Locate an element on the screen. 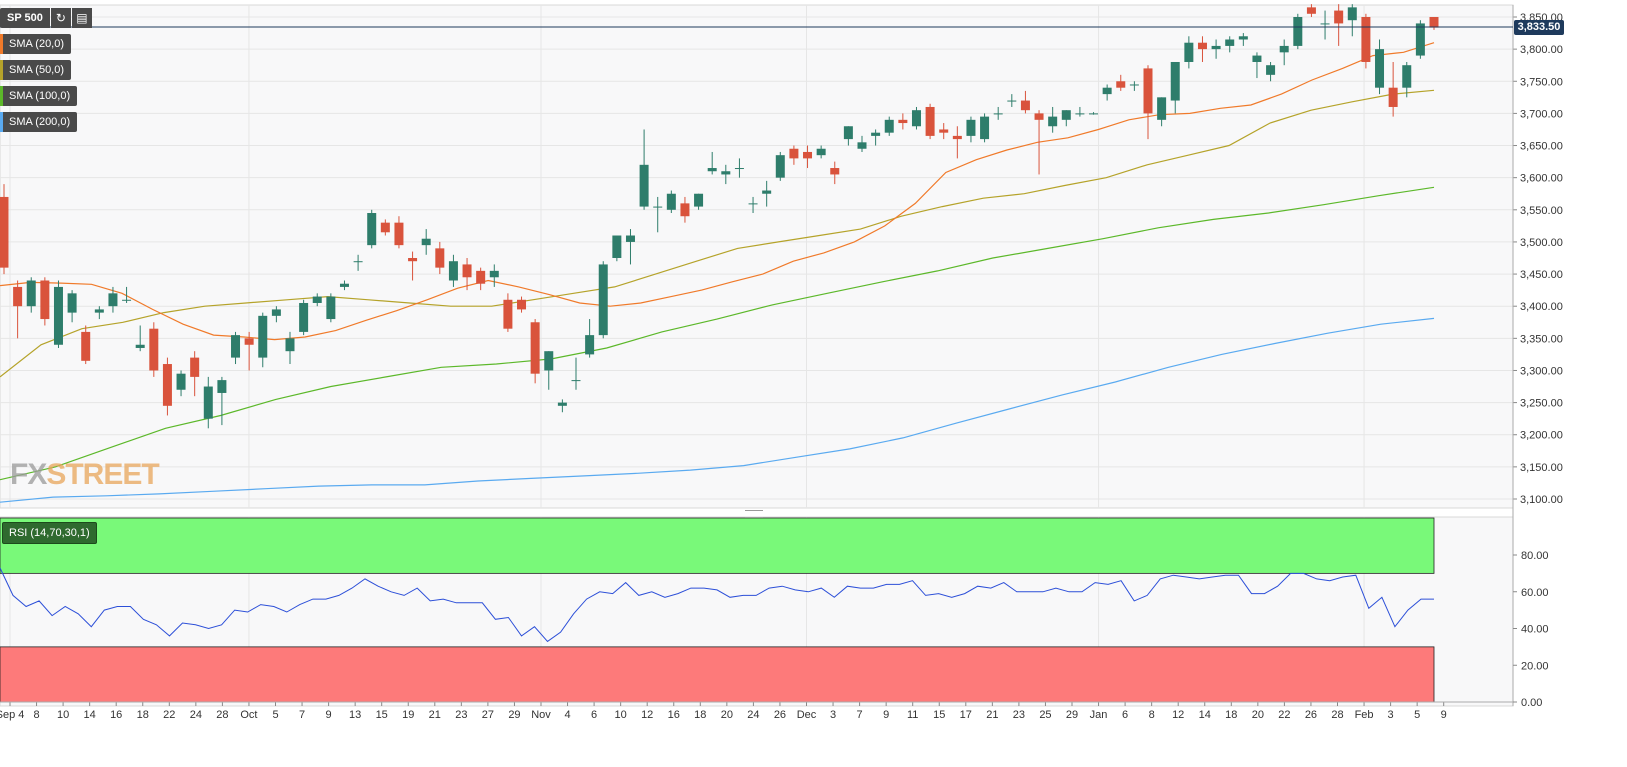 Image resolution: width=1627 pixels, height=767 pixels. time-tick-label: 19 is located at coordinates (408, 715).